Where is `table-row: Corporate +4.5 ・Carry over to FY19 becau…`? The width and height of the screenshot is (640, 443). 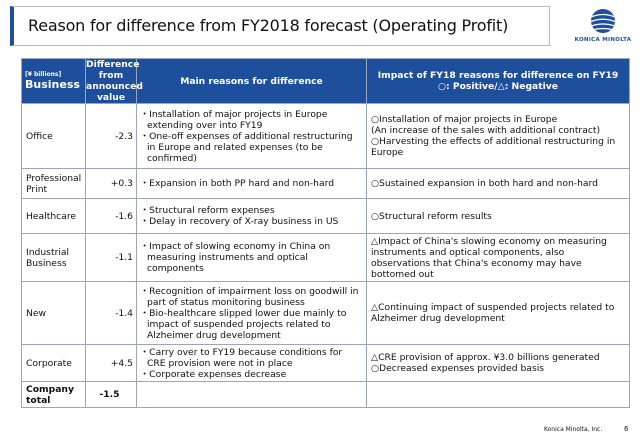
table-row: Corporate +4.5 ・Carry over to FY19 becau… is located at coordinates (325, 363).